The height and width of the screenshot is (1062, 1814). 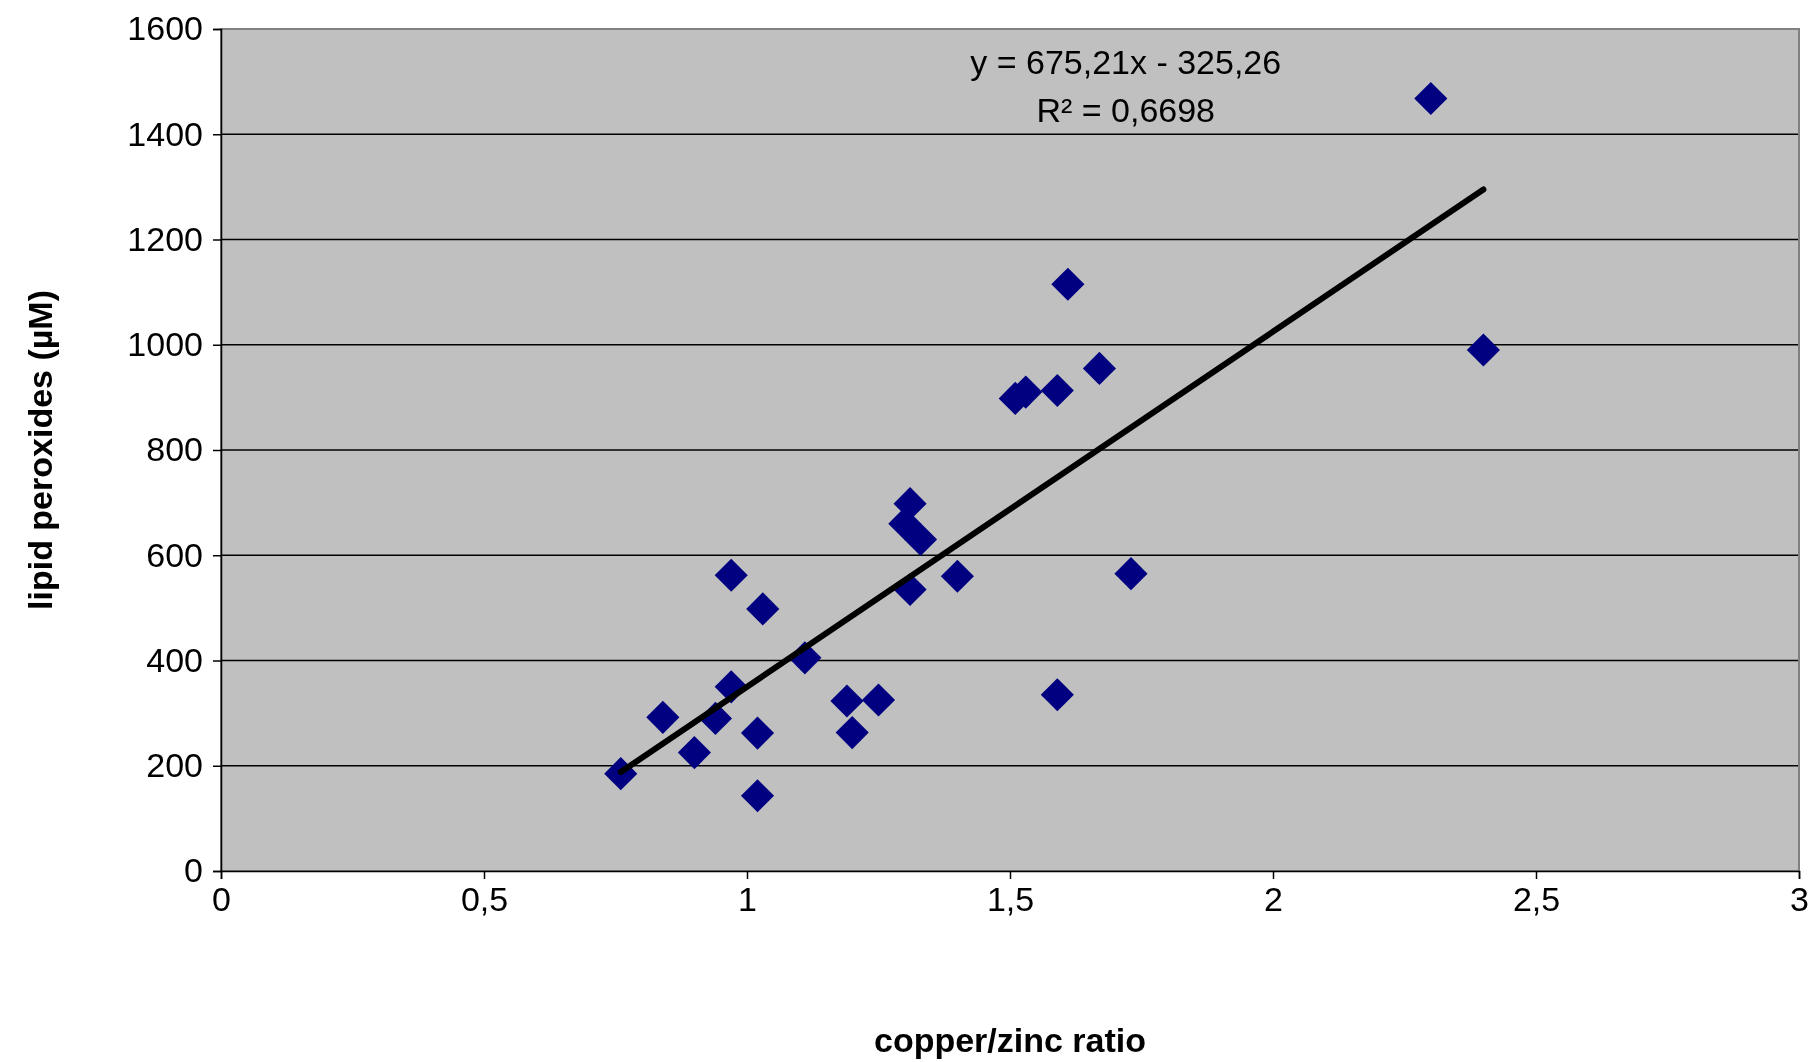 What do you see at coordinates (221, 899) in the screenshot?
I see `x-tick-label: 0` at bounding box center [221, 899].